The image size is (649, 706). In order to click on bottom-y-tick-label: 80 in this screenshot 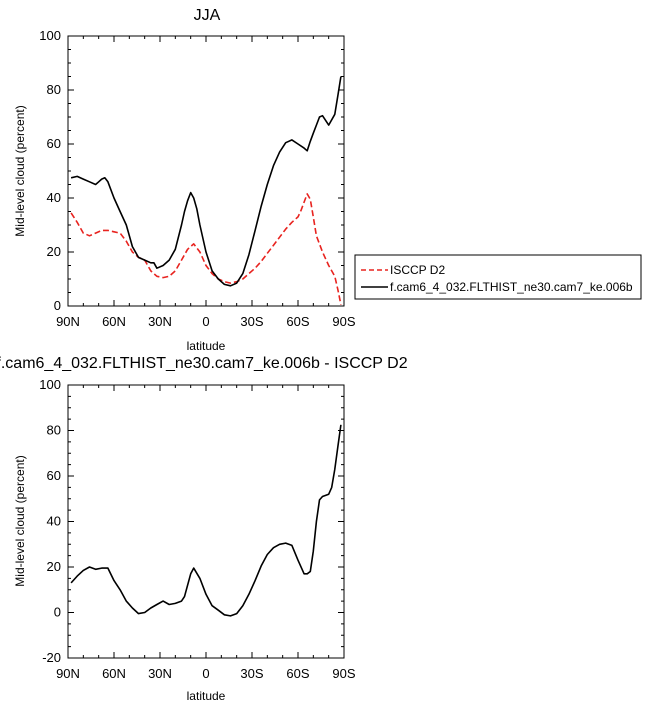, I will do `click(54, 430)`.